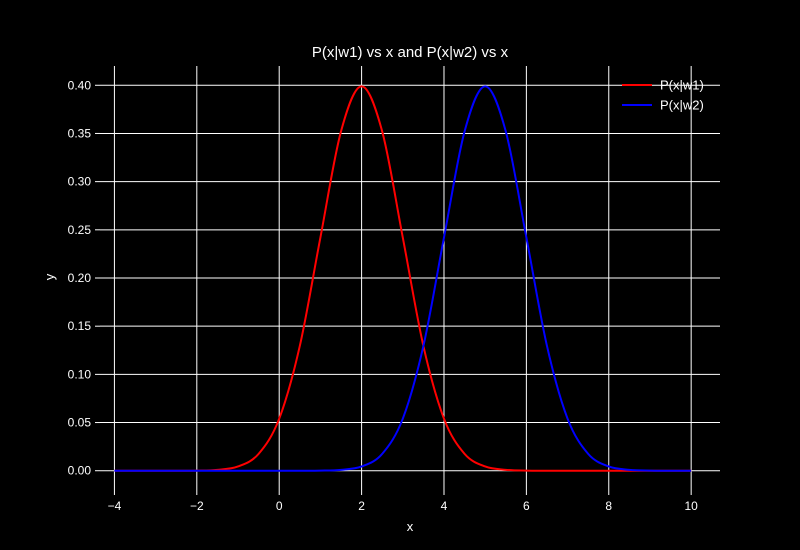  What do you see at coordinates (80, 133) in the screenshot?
I see `y-tick-label: 0.35` at bounding box center [80, 133].